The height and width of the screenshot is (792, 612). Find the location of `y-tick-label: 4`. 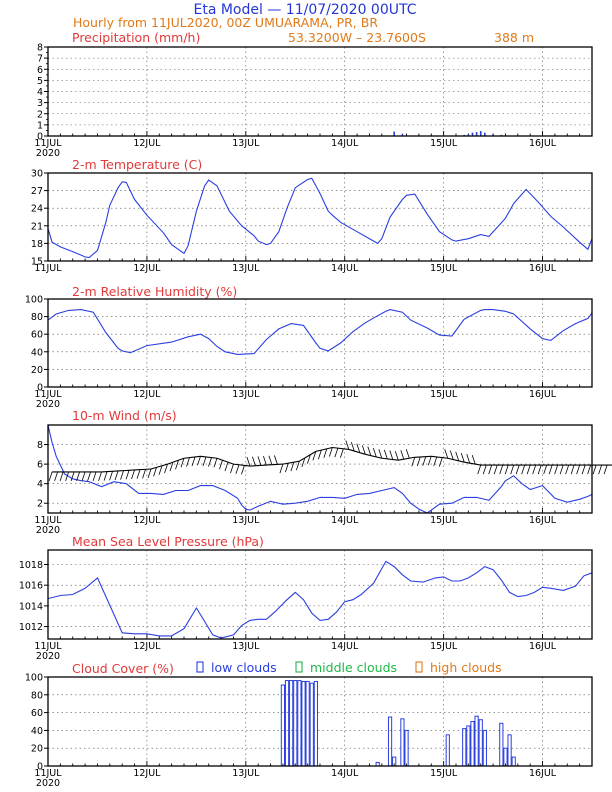

y-tick-label: 4 is located at coordinates (40, 484).